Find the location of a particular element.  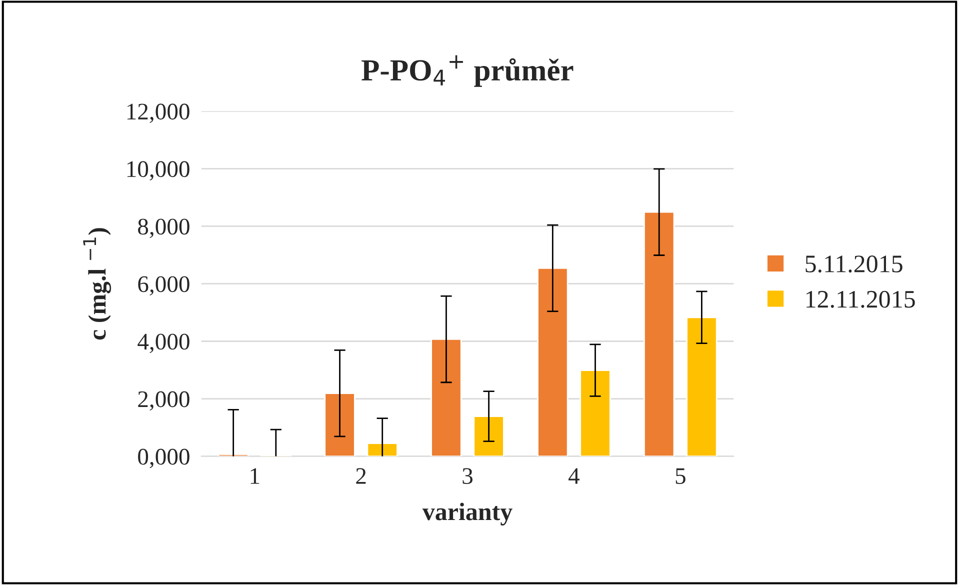

x-tick-label: 1 is located at coordinates (255, 476).